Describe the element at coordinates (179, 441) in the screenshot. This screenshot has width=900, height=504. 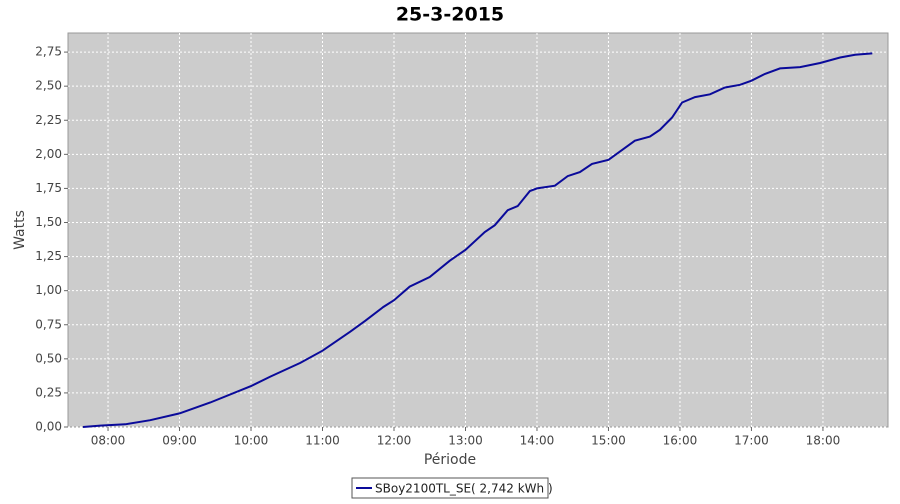
I see `x-tick-label: 09:00` at that location.